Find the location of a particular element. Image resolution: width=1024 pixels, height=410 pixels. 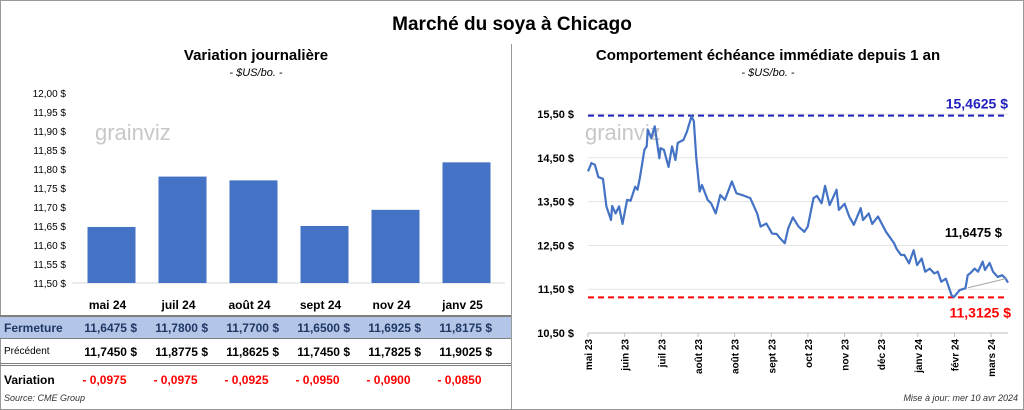

fermeture-value: 11,7800 $ is located at coordinates (181, 327).